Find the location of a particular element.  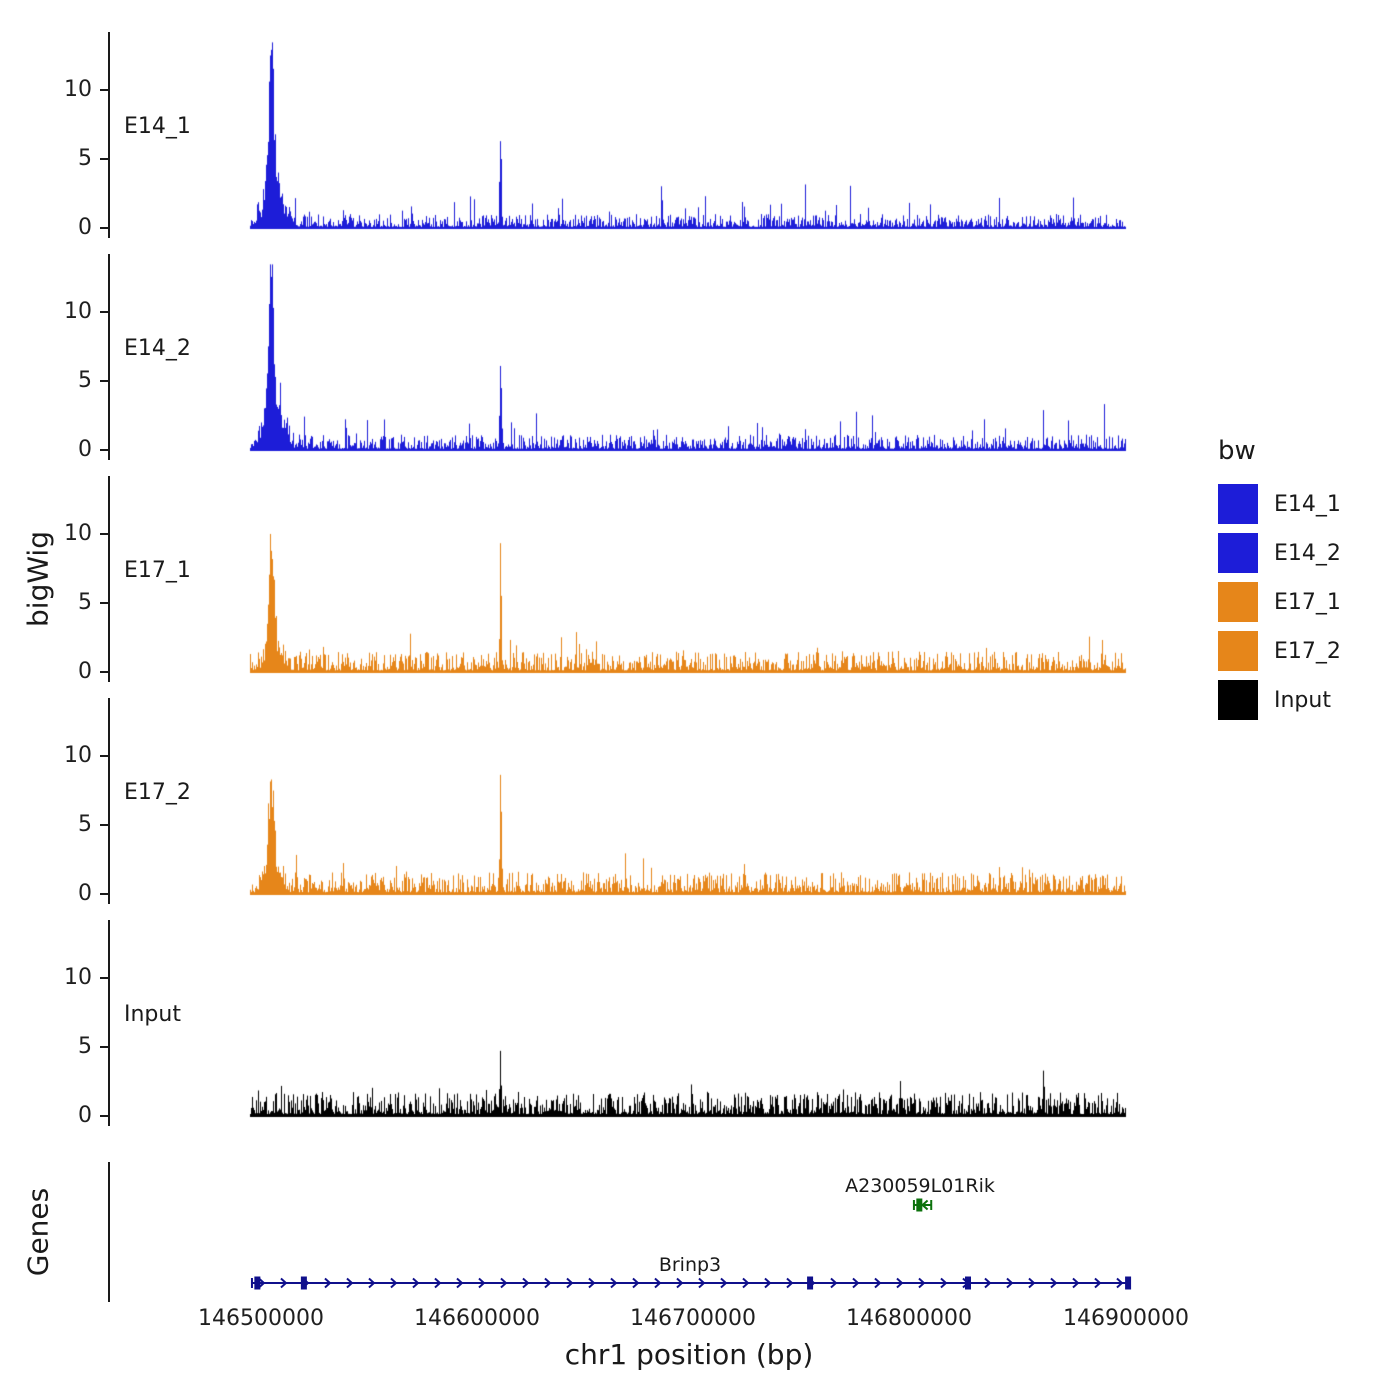

x-tick-label: 146800000 is located at coordinates (909, 1318).